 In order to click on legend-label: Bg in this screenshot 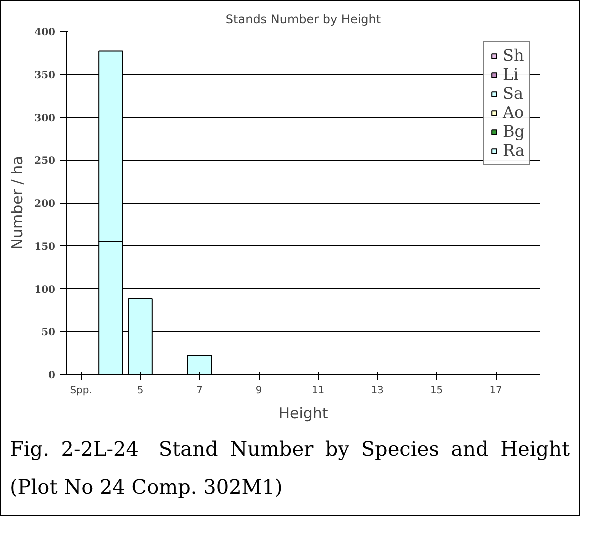, I will do `click(514, 131)`.